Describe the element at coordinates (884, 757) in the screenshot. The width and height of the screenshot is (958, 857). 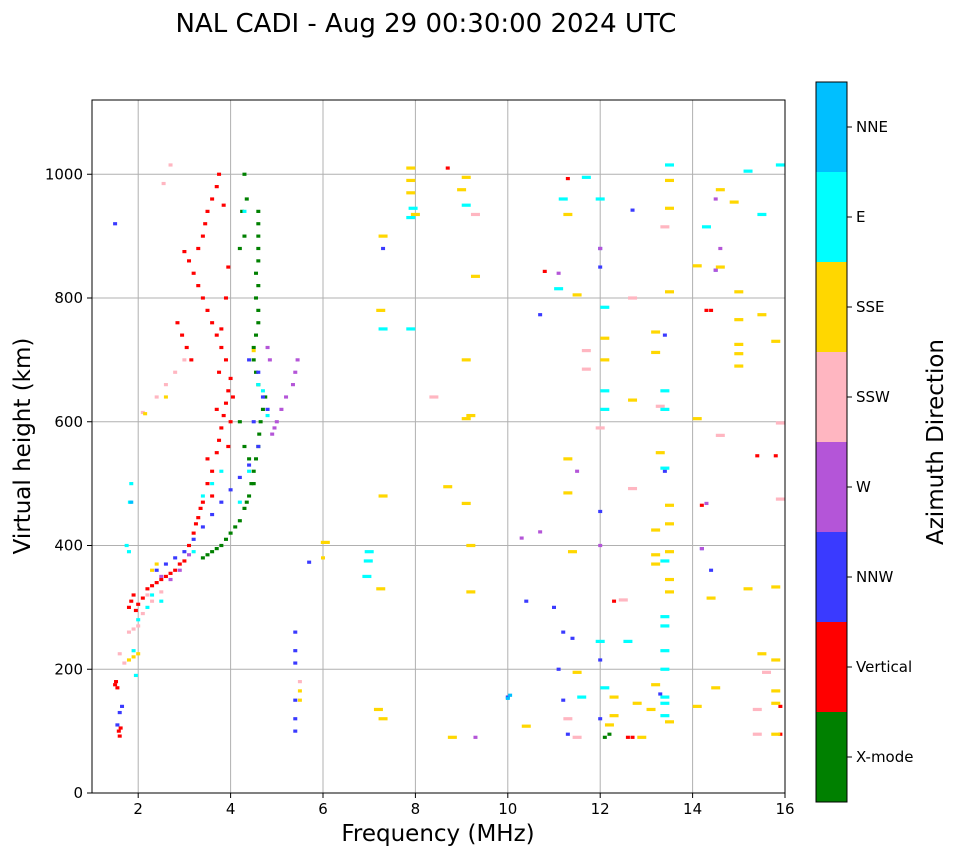
I see `colorbar-tick-label: X-mode` at that location.